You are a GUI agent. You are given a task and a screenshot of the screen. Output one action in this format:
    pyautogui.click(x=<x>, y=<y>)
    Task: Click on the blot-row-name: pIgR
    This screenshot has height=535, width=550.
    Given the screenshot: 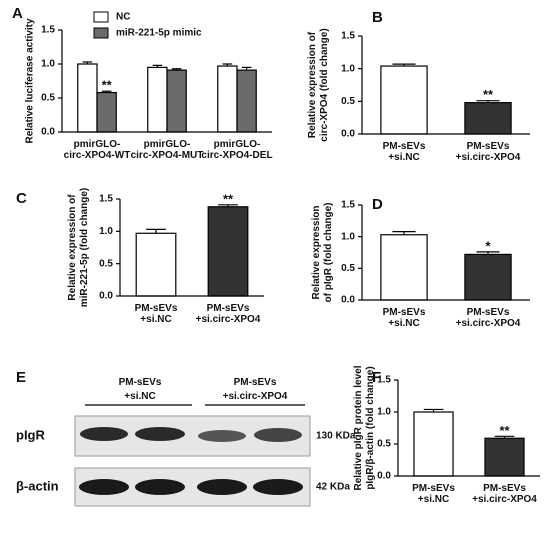 What is the action you would take?
    pyautogui.click(x=30, y=434)
    